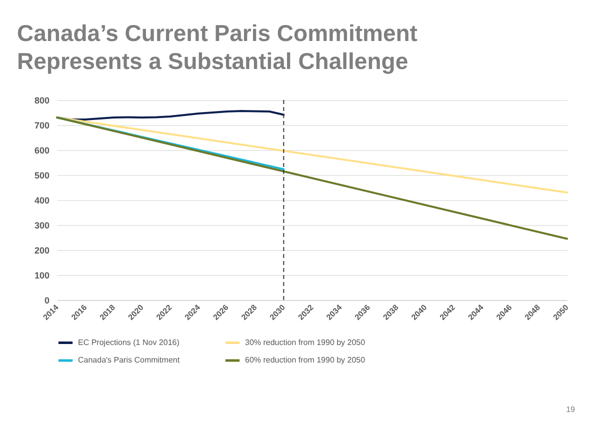 The height and width of the screenshot is (444, 591). I want to click on y-tick-label: 700, so click(42, 125).